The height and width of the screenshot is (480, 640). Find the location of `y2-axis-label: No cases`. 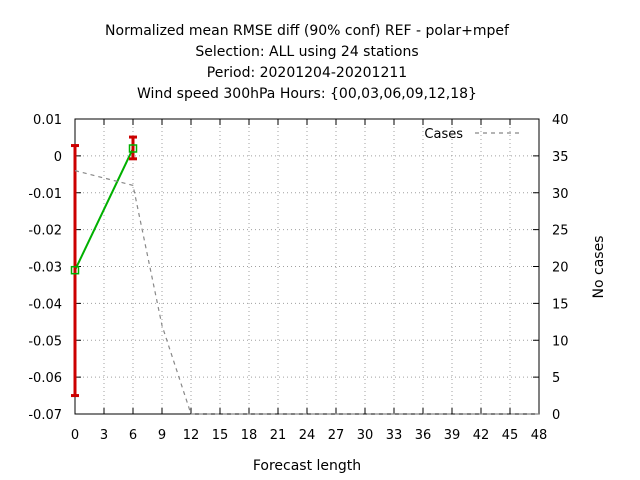

y2-axis-label: No cases is located at coordinates (599, 267).